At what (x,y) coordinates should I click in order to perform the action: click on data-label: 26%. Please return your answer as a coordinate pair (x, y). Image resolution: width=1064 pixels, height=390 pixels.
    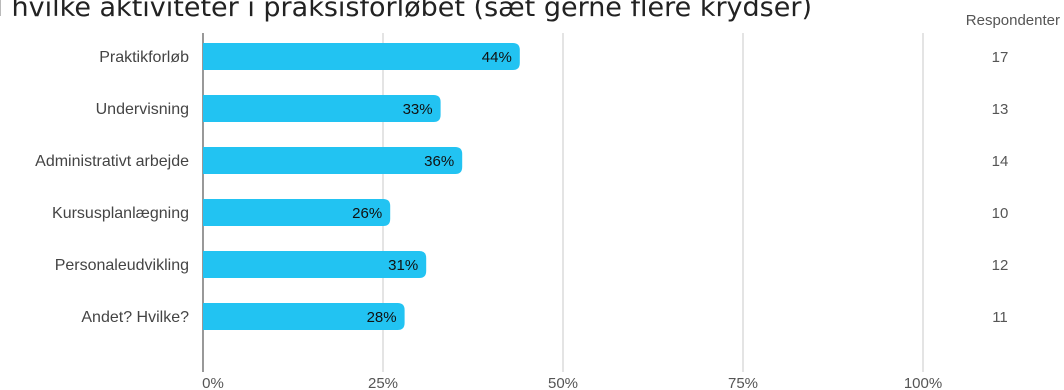
    Looking at the image, I should click on (367, 213).